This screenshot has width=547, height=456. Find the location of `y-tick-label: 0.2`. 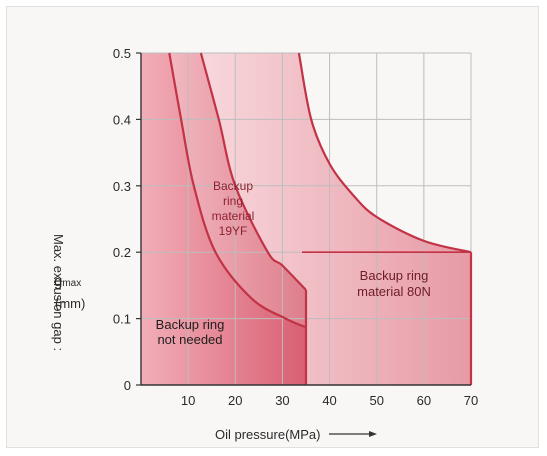

y-tick-label: 0.2 is located at coordinates (122, 252).